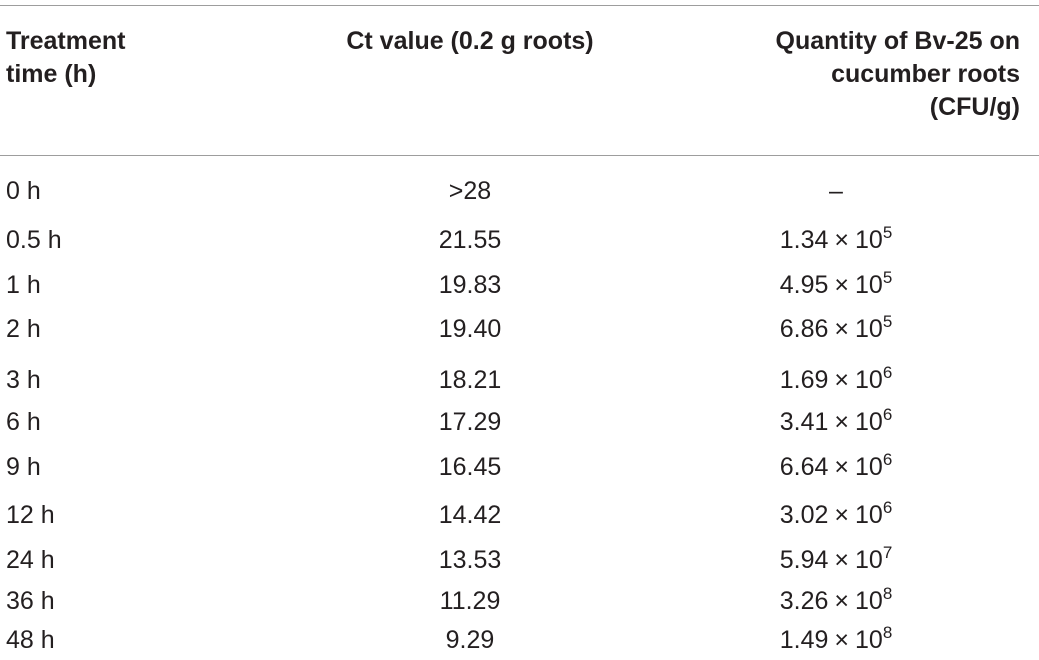 Image resolution: width=1039 pixels, height=660 pixels. What do you see at coordinates (470, 380) in the screenshot?
I see `cell-ct-value: 18.21` at bounding box center [470, 380].